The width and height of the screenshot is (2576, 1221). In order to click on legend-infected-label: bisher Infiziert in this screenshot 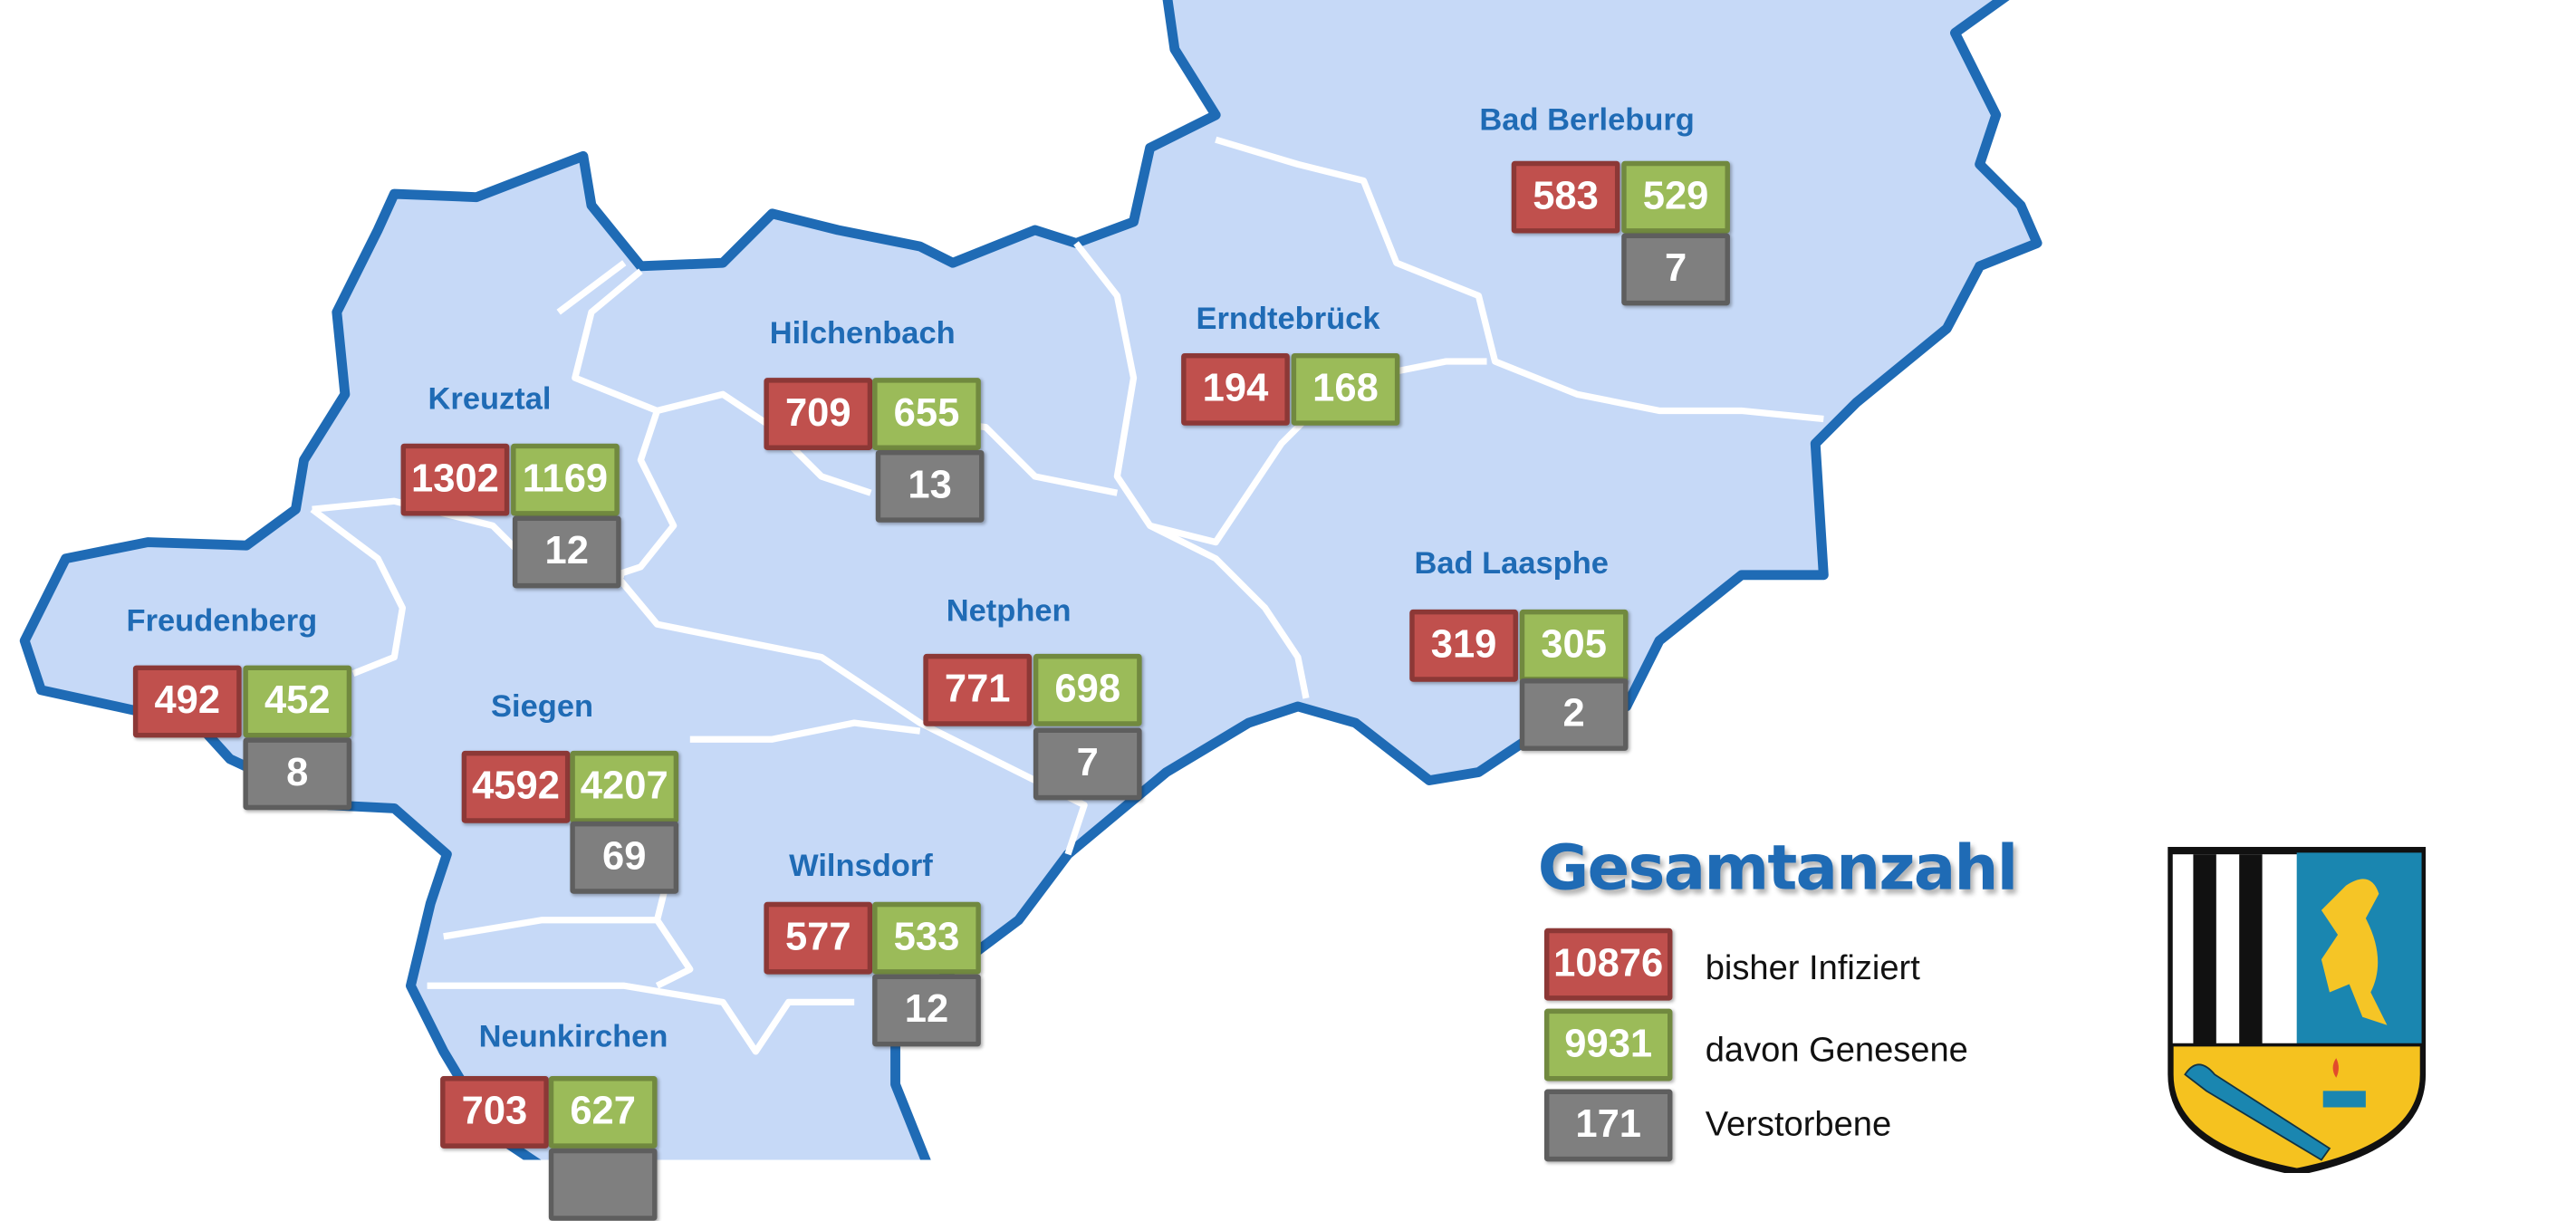, I will do `click(1812, 968)`.